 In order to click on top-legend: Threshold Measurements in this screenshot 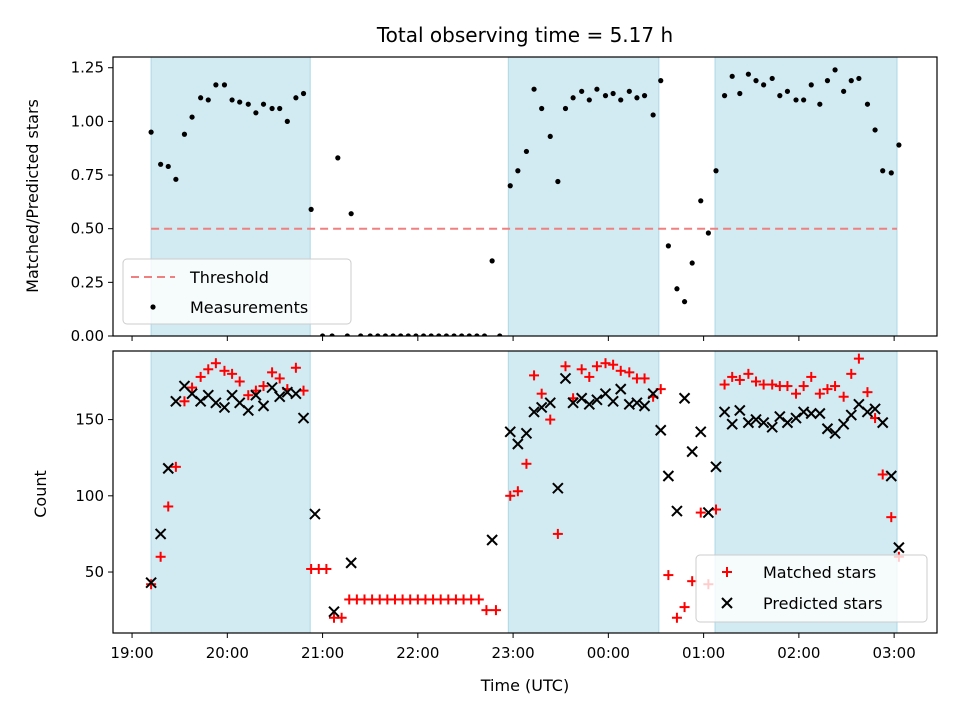, I will do `click(237, 291)`.